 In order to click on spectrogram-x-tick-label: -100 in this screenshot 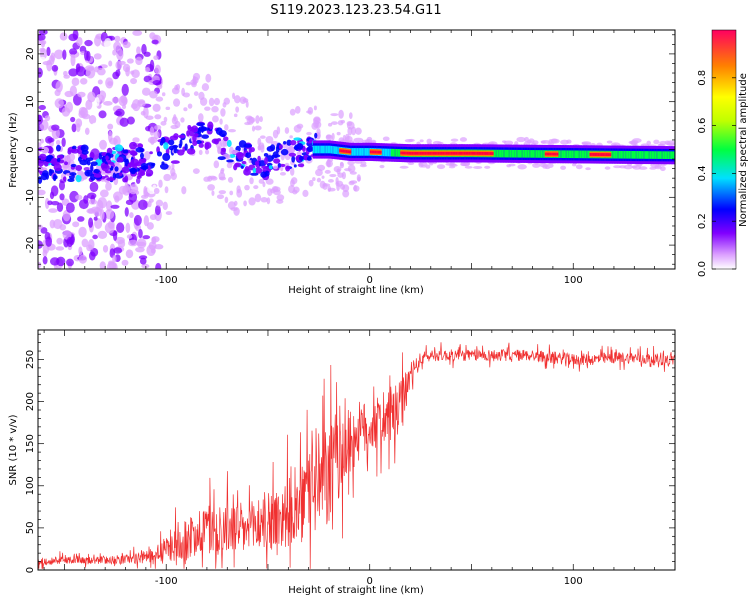, I will do `click(166, 280)`.